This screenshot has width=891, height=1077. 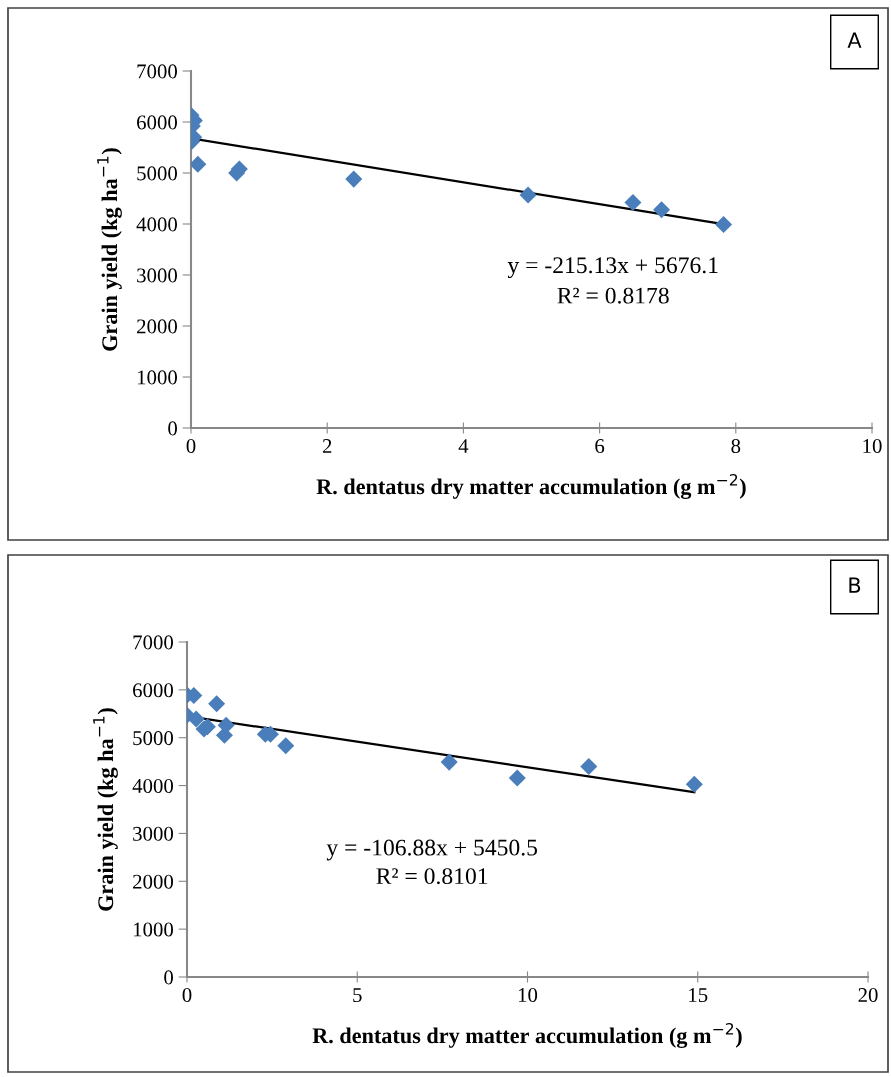 I want to click on x-tick-label: 8, so click(x=736, y=446).